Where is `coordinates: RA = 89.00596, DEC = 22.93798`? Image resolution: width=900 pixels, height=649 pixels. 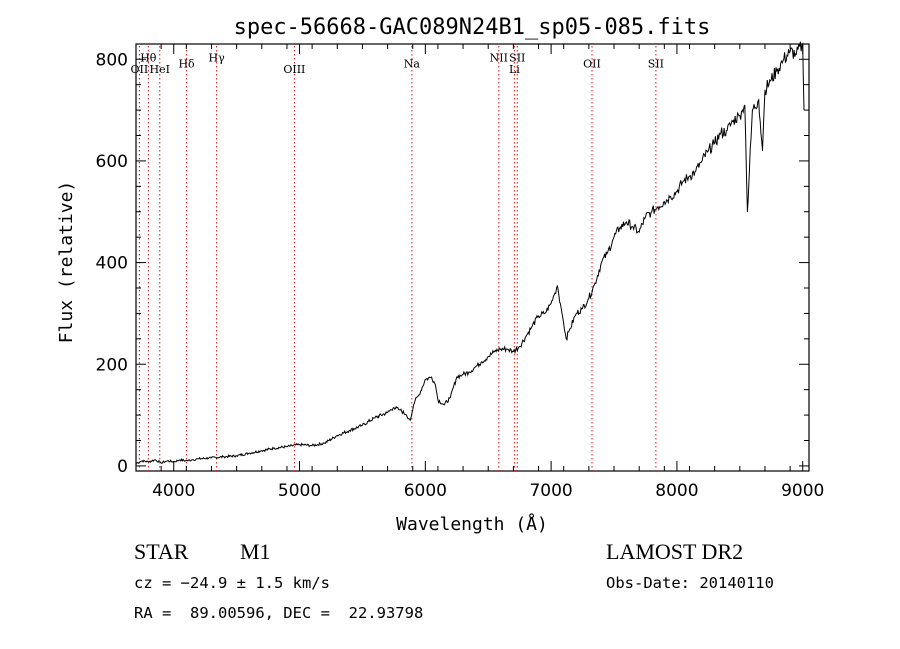
coordinates: RA = 89.00596, DEC = 22.93798 is located at coordinates (279, 613).